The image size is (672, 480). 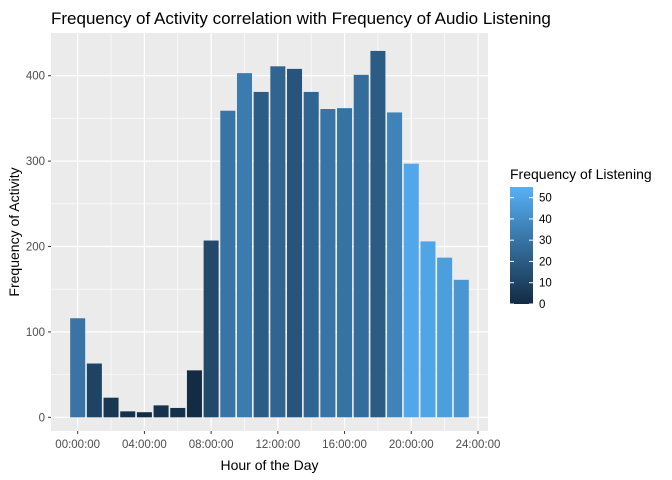 I want to click on x-tick-label: 04:00:00, so click(x=144, y=445).